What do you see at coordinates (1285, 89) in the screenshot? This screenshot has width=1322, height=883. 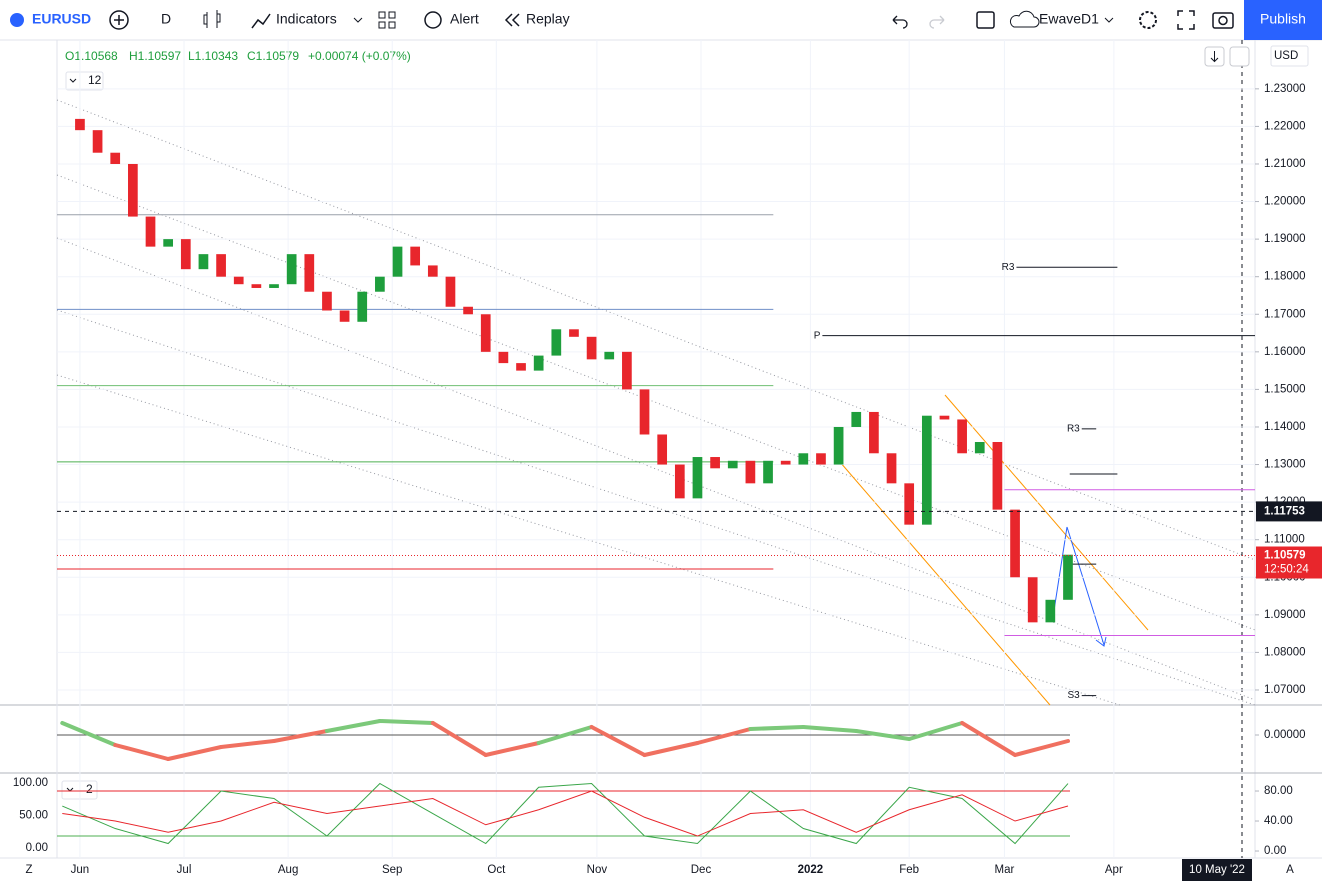 I see `y-tick-label: 1.23000` at bounding box center [1285, 89].